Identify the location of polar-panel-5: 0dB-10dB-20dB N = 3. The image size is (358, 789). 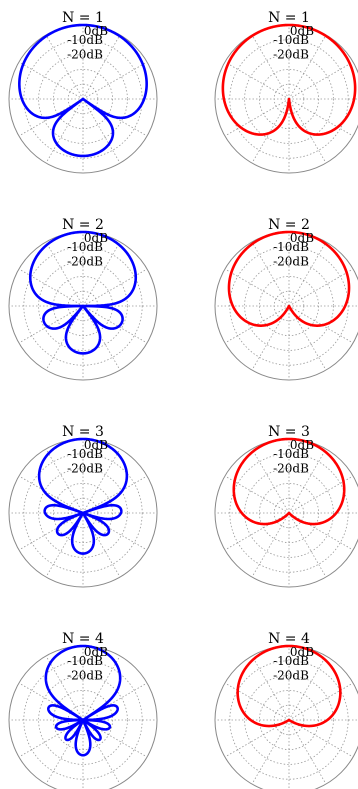
(83, 506).